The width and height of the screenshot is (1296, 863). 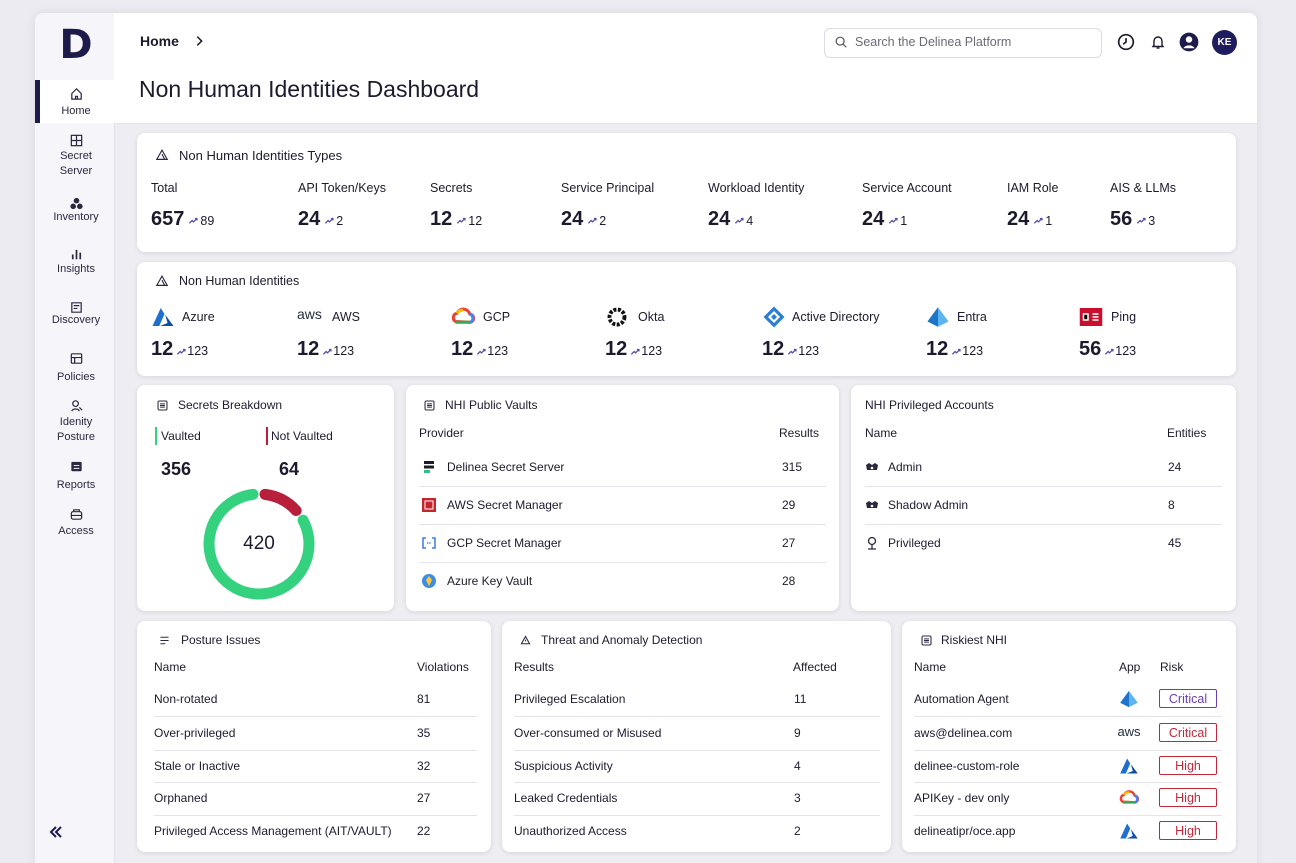 What do you see at coordinates (76, 110) in the screenshot?
I see `nav-item: Home` at bounding box center [76, 110].